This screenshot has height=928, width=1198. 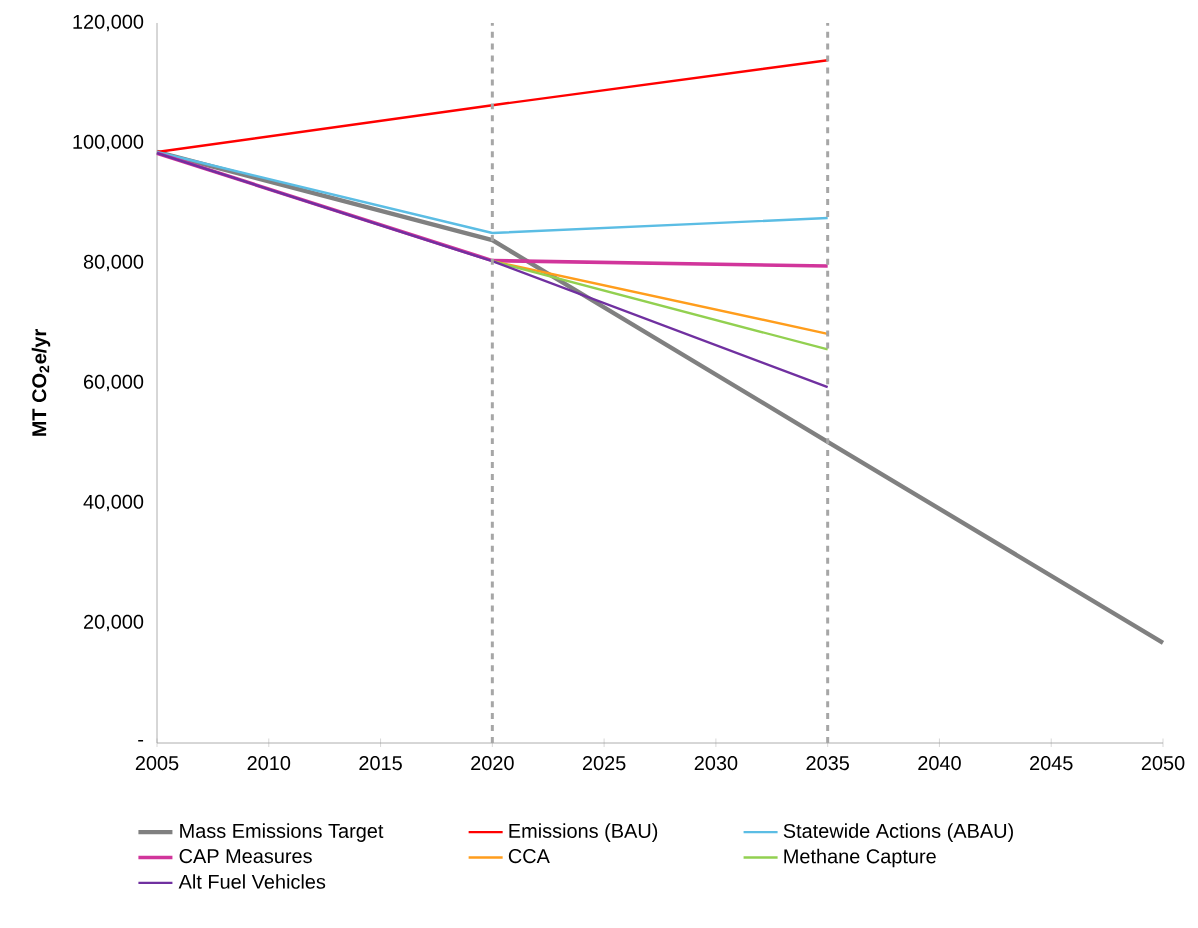 What do you see at coordinates (245, 856) in the screenshot?
I see `legend-label: CAP Measures` at bounding box center [245, 856].